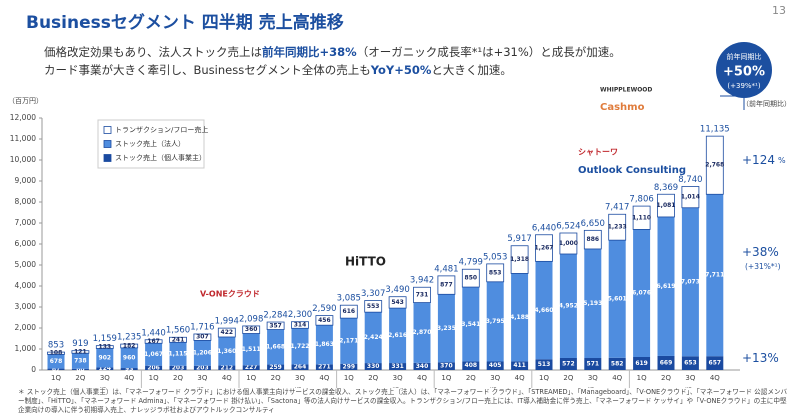 The width and height of the screenshot is (800, 419). What do you see at coordinates (544, 364) in the screenshot?
I see `segment-label: 513` at bounding box center [544, 364].